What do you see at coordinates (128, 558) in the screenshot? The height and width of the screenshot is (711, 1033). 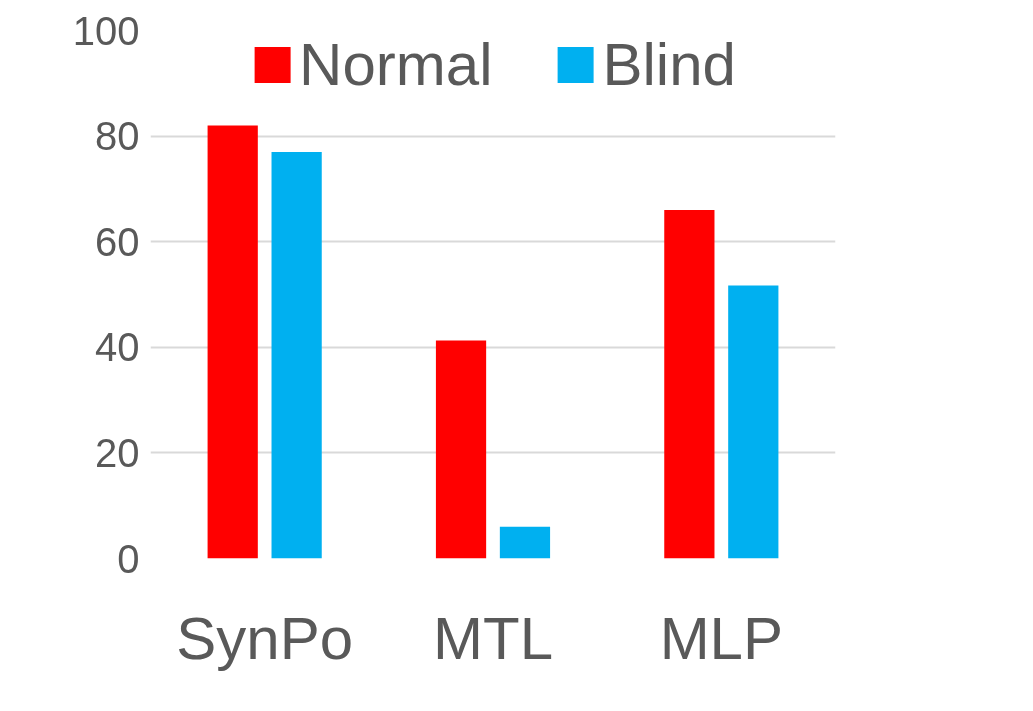 I see `y-tick-label: 0` at bounding box center [128, 558].